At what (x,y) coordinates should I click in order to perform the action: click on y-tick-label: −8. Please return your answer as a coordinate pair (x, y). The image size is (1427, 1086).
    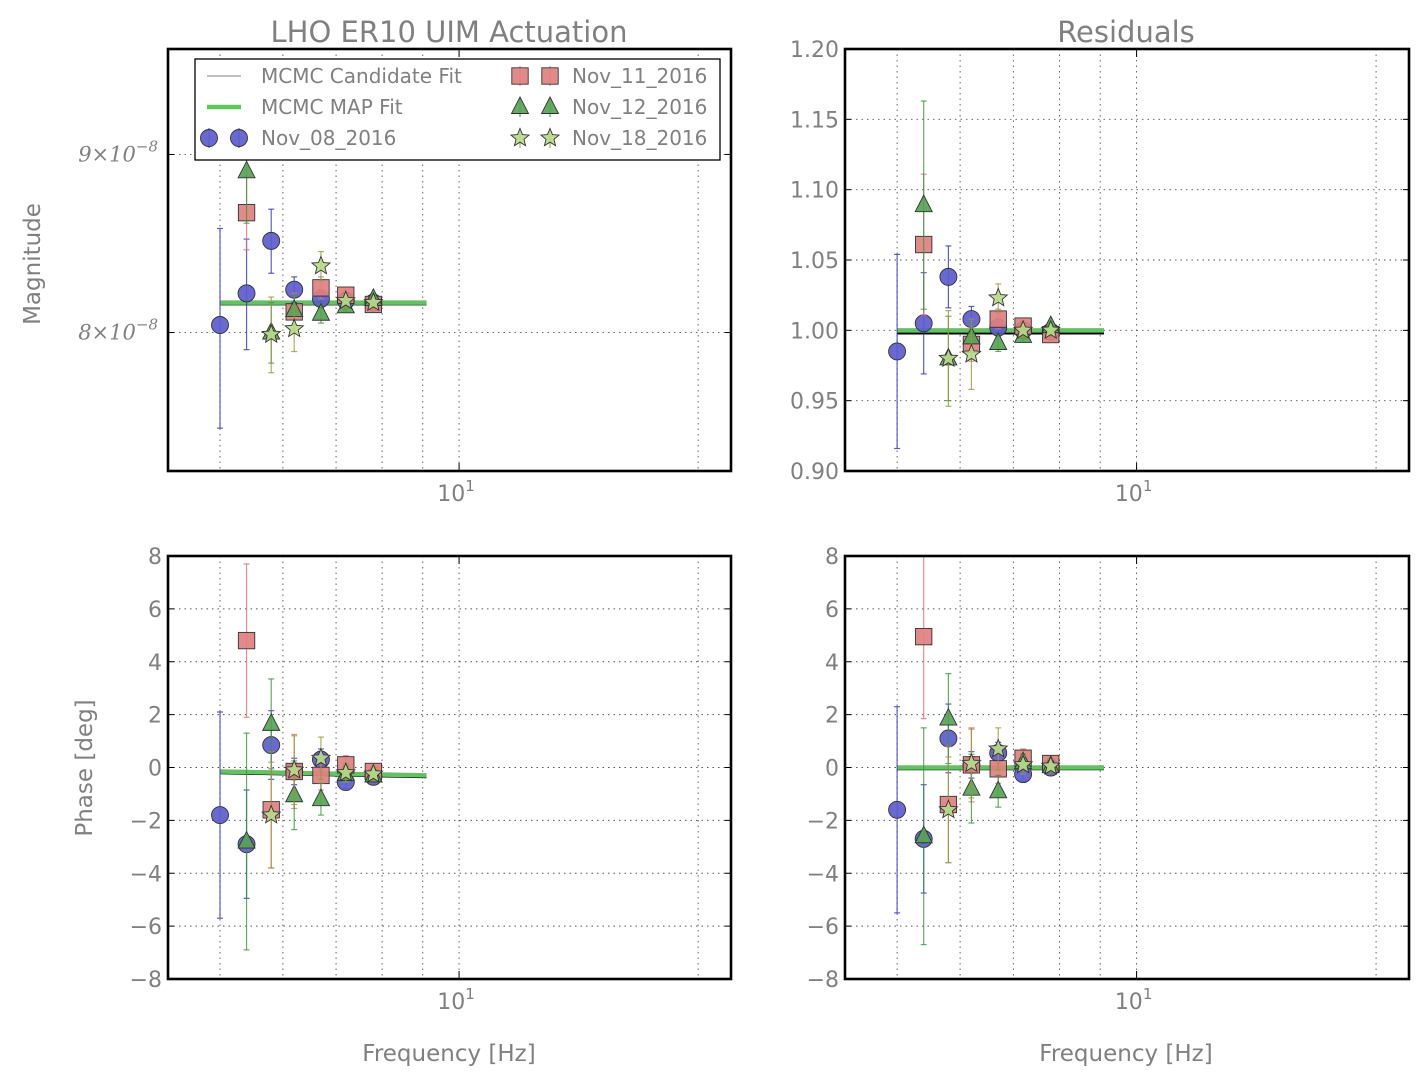
    Looking at the image, I should click on (823, 980).